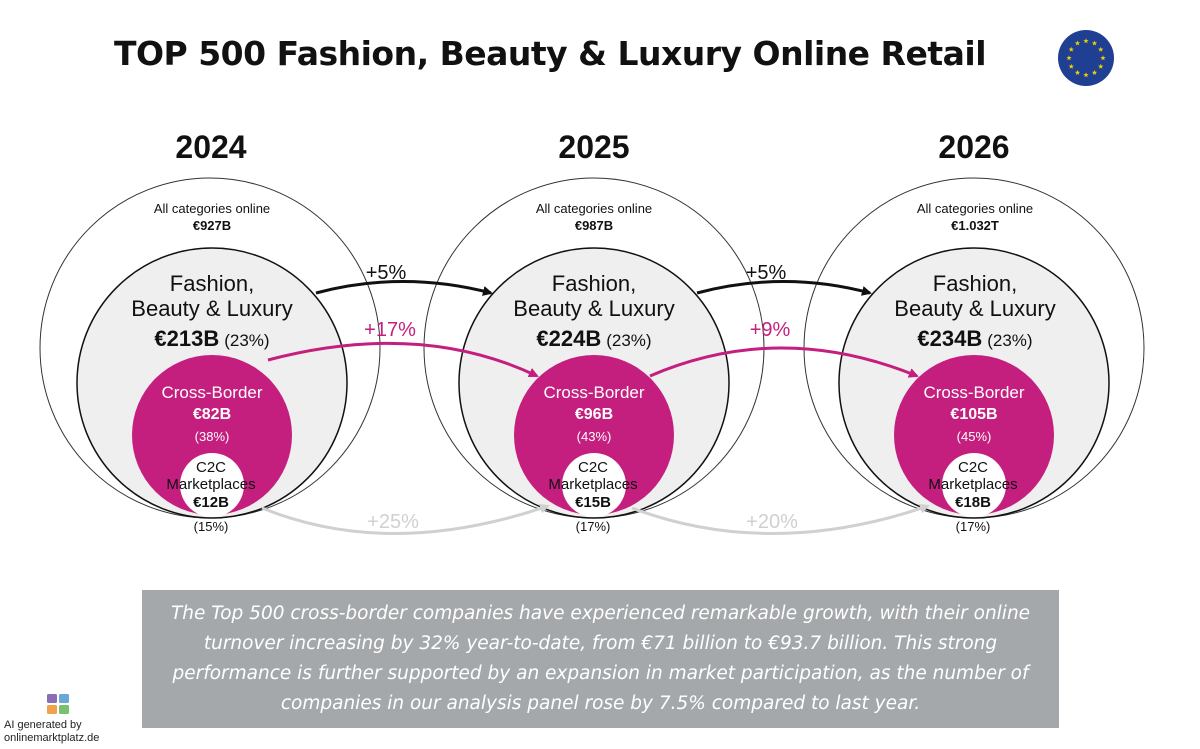 The width and height of the screenshot is (1200, 749). Describe the element at coordinates (212, 414) in the screenshot. I see `cross-border-value: €82B` at that location.